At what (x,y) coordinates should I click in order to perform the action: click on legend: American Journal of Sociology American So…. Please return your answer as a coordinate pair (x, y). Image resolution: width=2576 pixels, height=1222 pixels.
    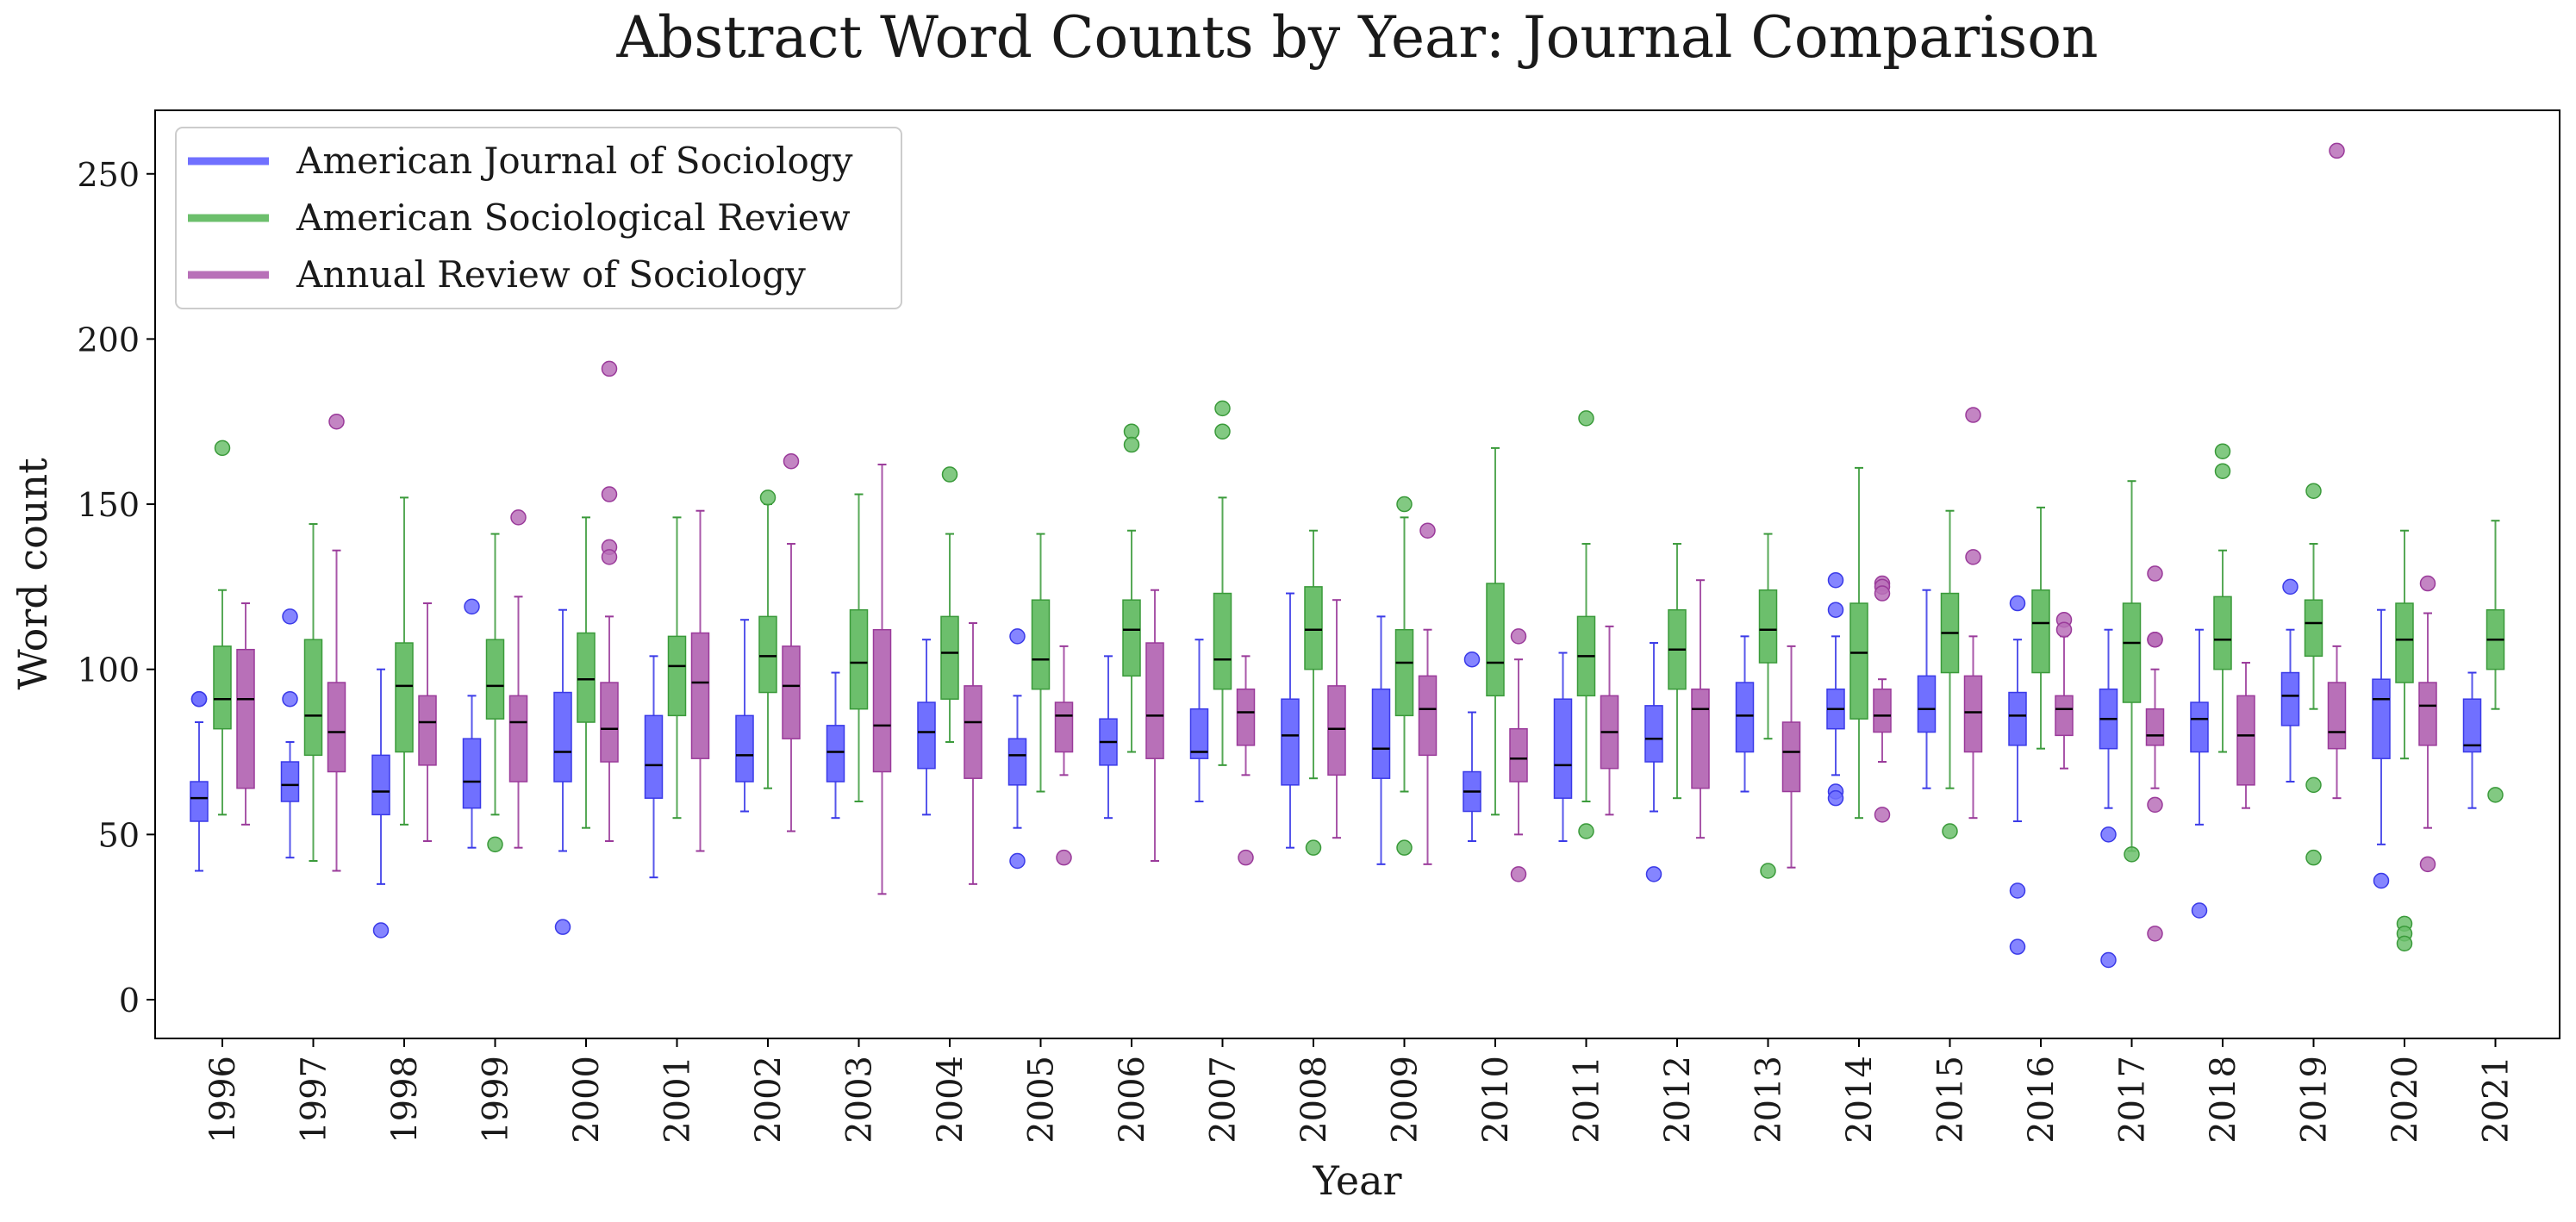
    Looking at the image, I should click on (538, 218).